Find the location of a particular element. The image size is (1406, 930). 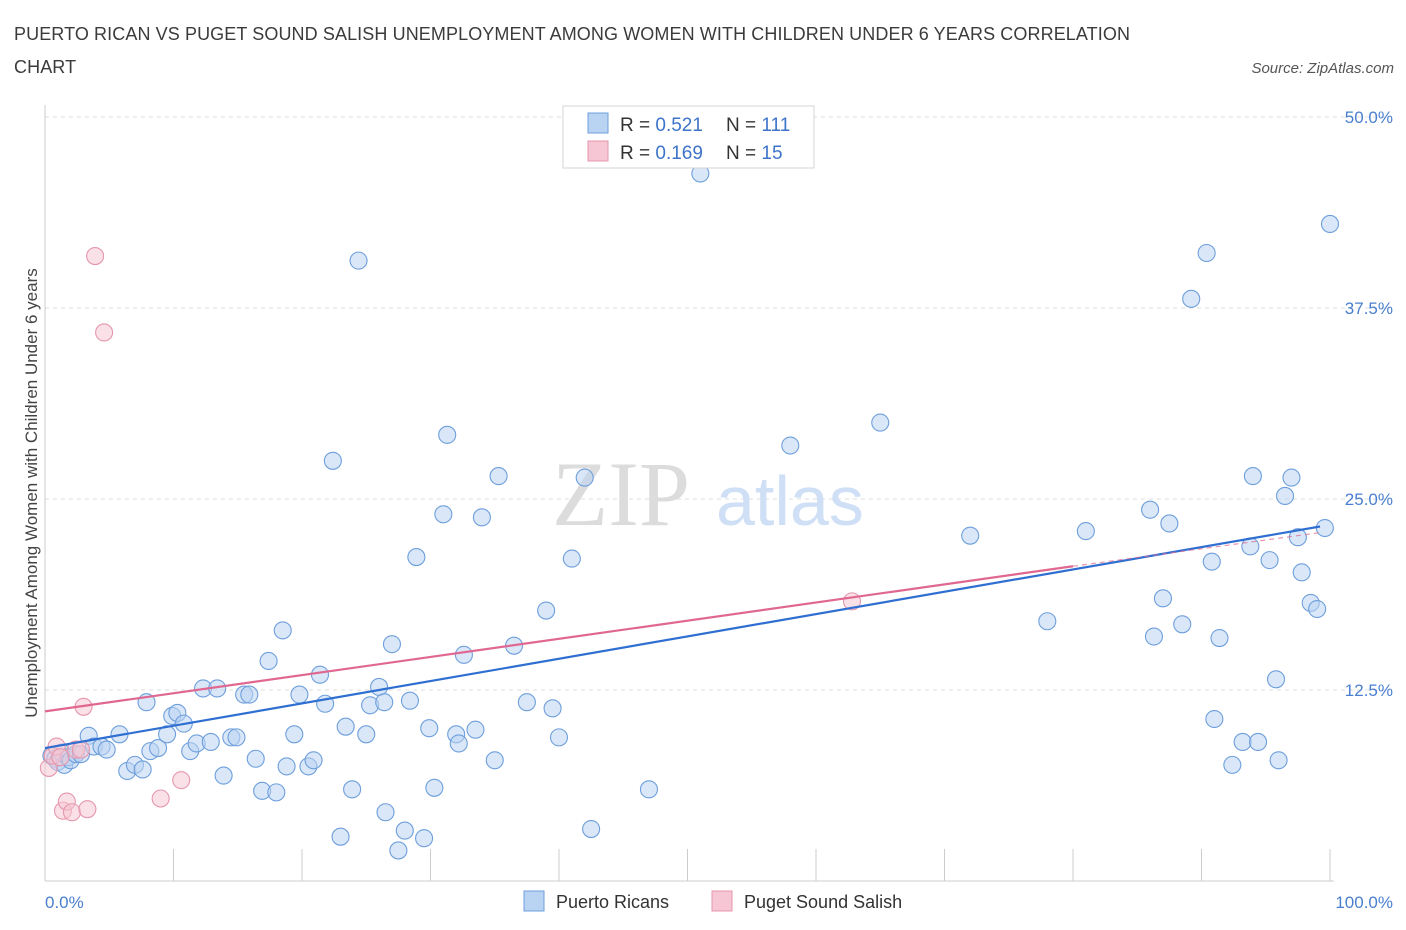

svg-text: N = 15 is located at coordinates (754, 153).